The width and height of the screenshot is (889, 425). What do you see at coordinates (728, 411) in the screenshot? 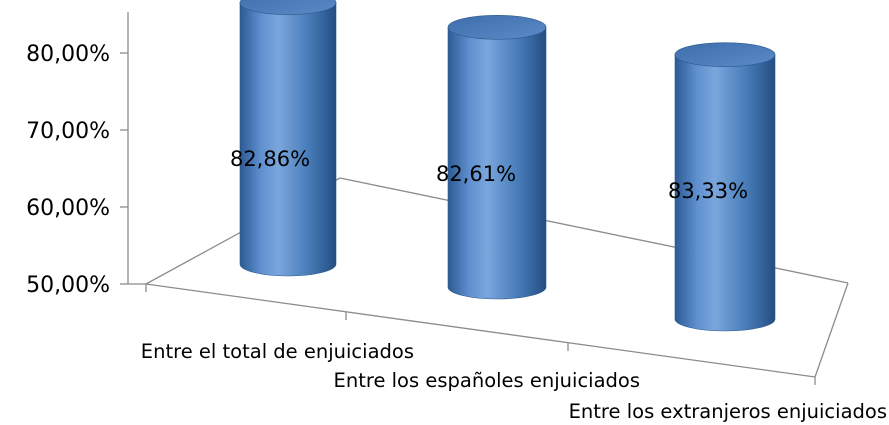
I see `category-label: Entre los extranjeros enjuiciados` at bounding box center [728, 411].